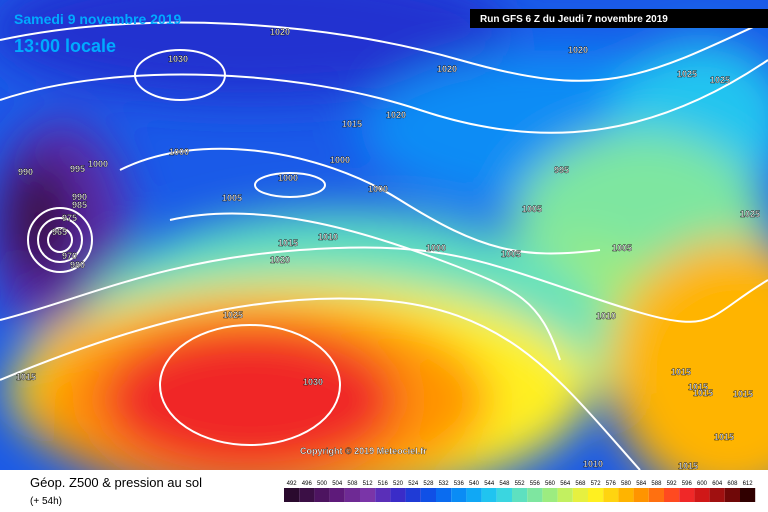 The width and height of the screenshot is (768, 512). I want to click on isobar-label: 965, so click(59, 232).